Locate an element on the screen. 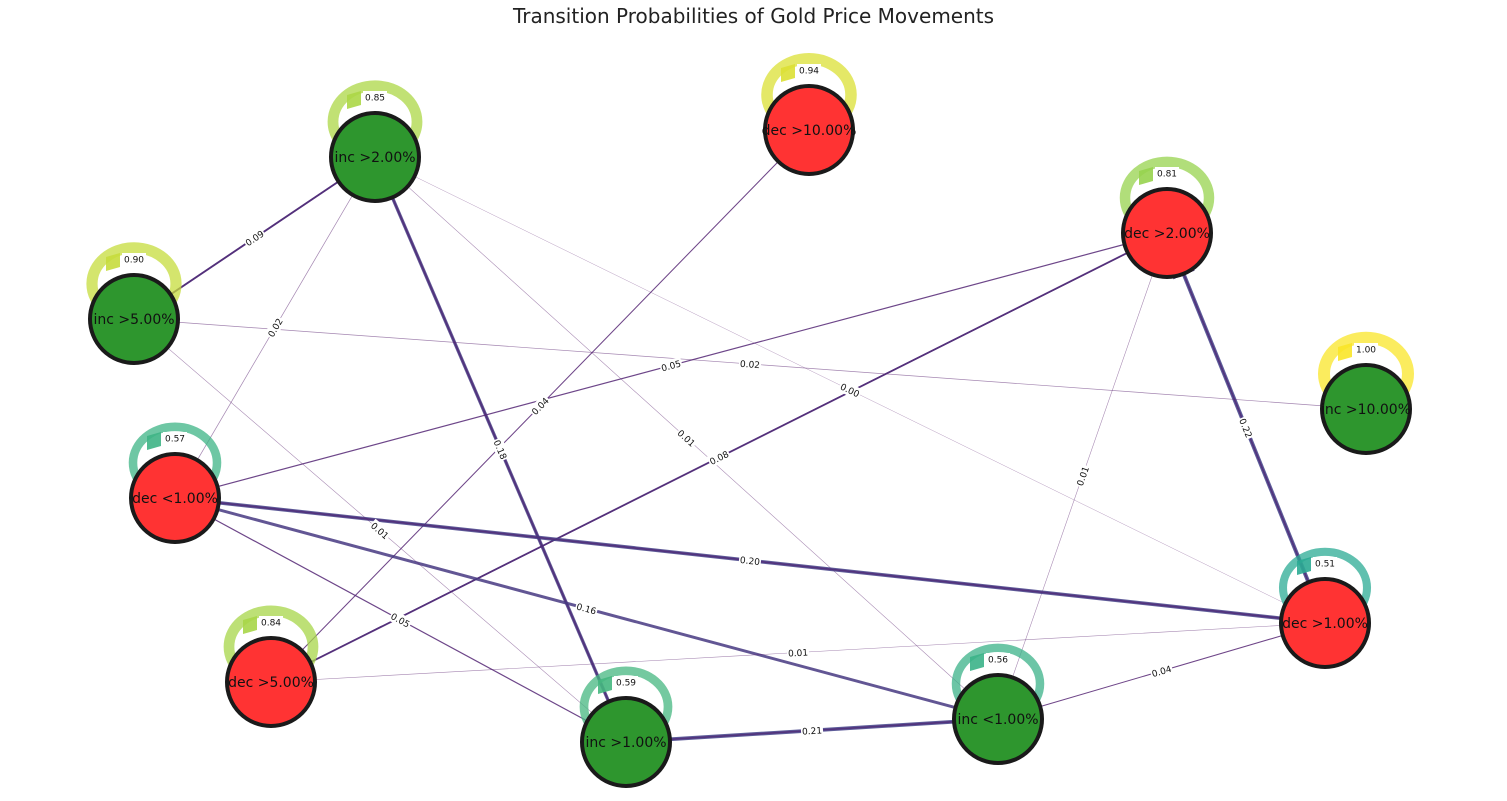 This screenshot has width=1507, height=801. node-dec10 is located at coordinates (809, 130).